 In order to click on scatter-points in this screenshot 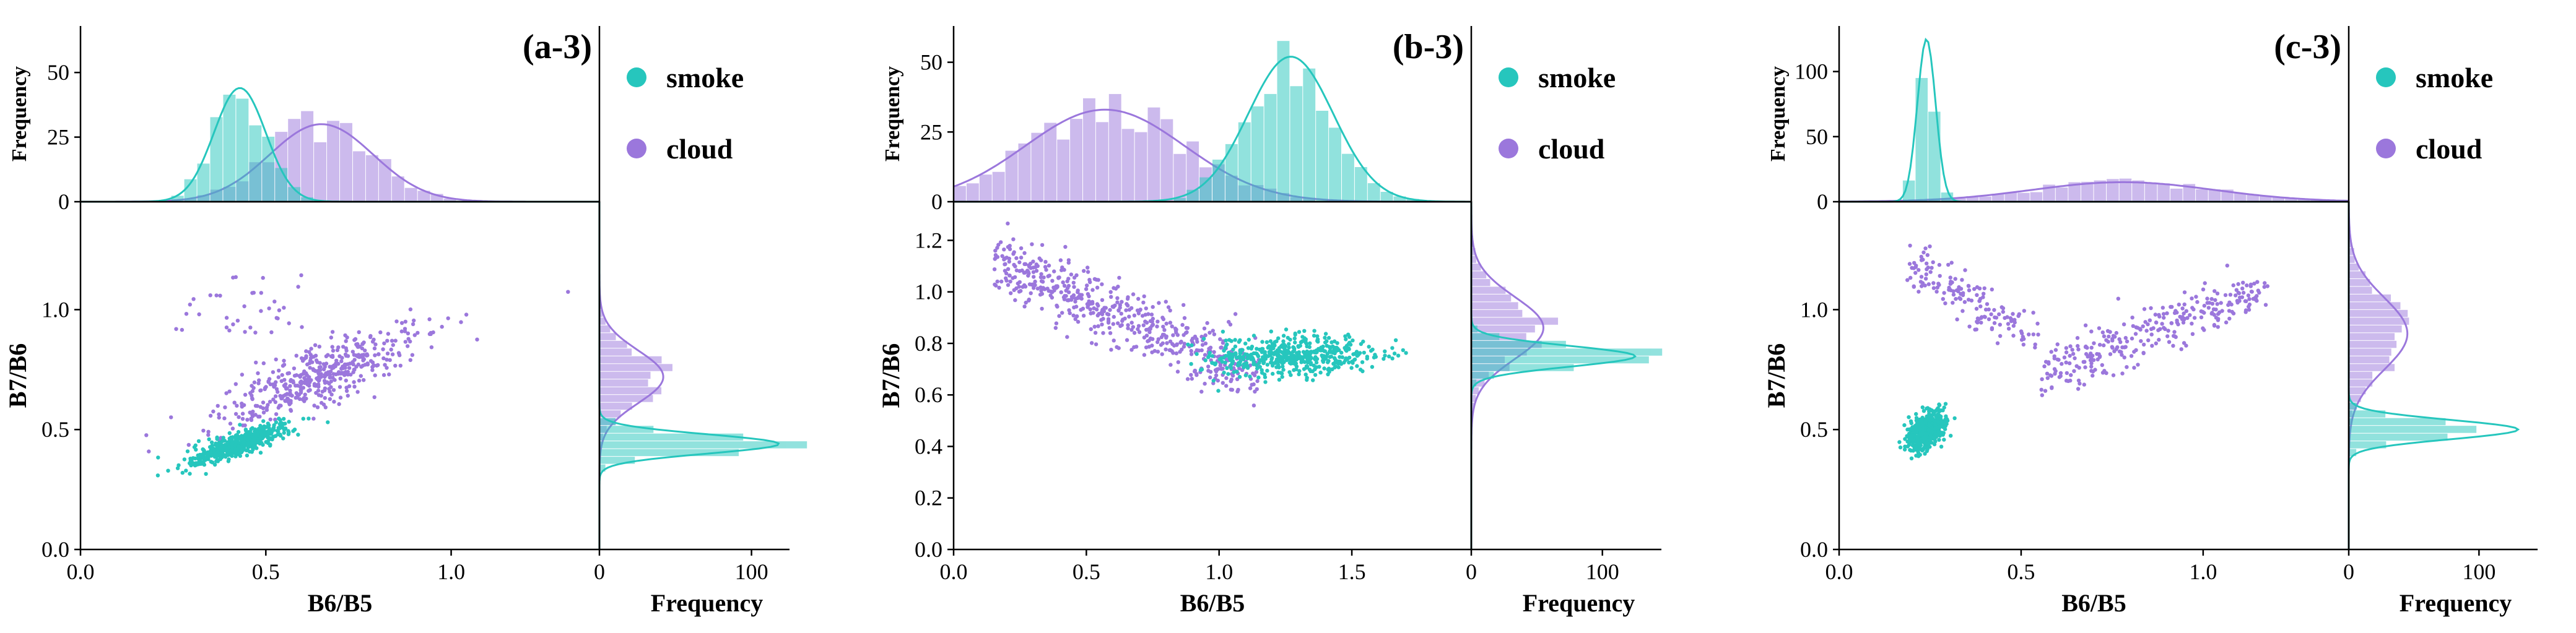, I will do `click(357, 375)`.